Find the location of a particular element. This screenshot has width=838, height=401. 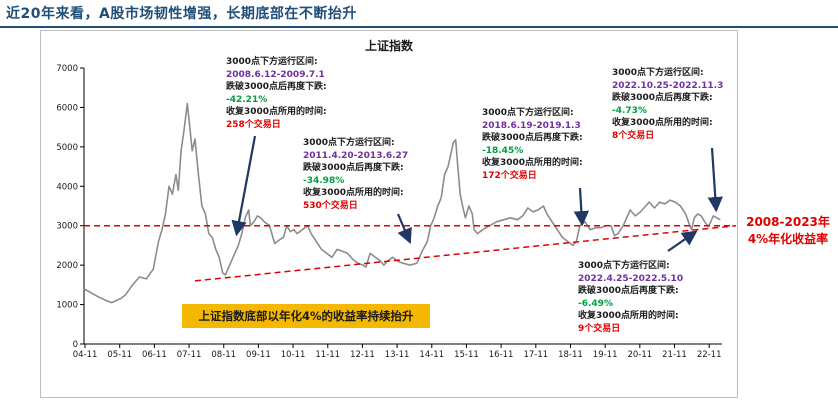

annotation-days: 530个交易日 is located at coordinates (330, 205).